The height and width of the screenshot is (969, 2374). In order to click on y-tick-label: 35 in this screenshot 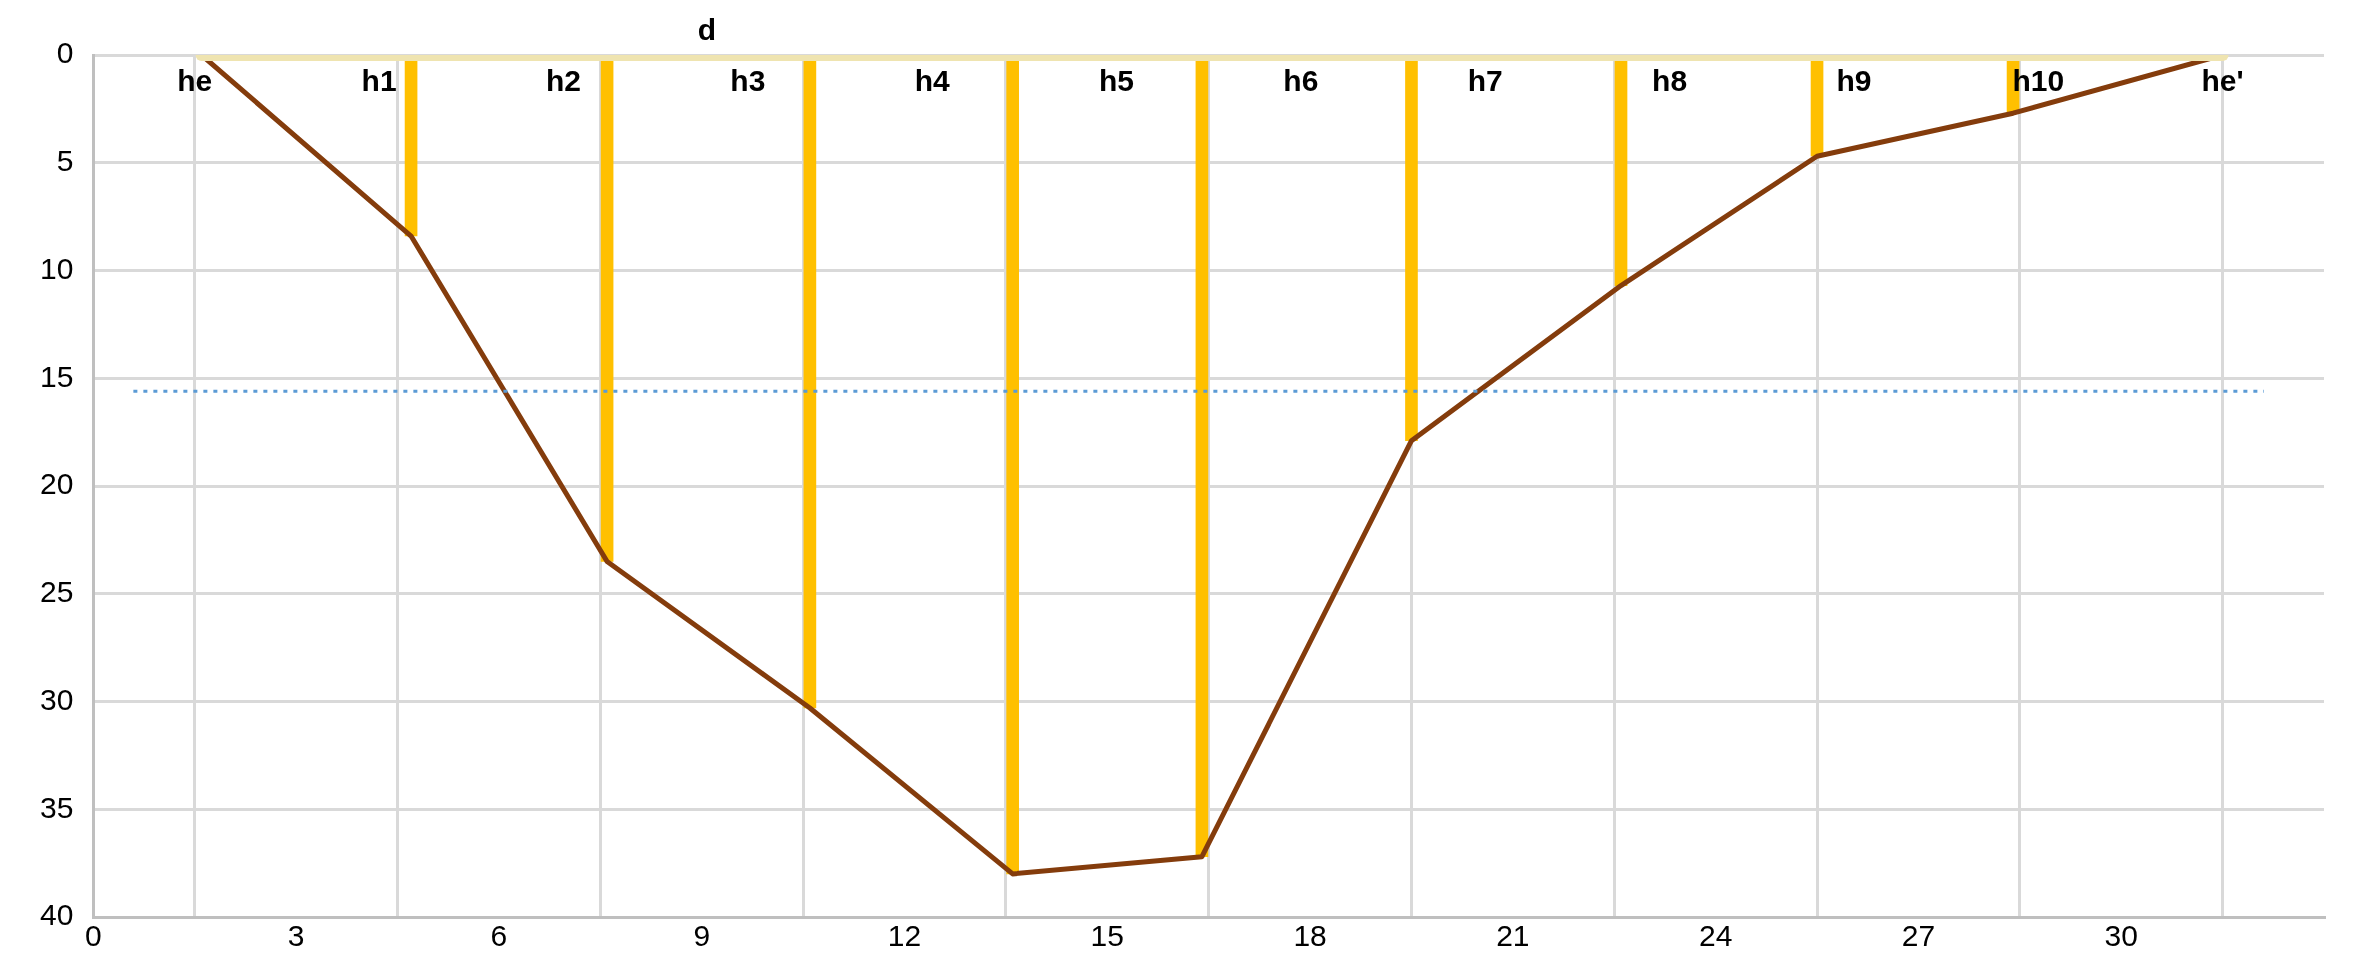, I will do `click(56, 807)`.